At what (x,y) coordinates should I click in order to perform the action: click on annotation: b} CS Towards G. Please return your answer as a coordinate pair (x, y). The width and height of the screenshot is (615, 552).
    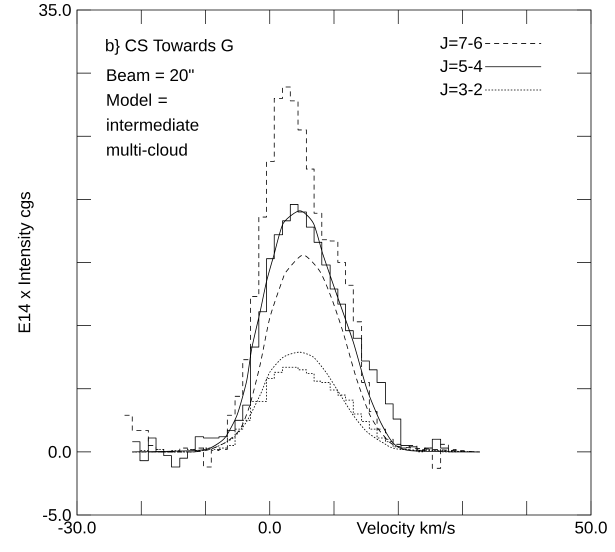
    Looking at the image, I should click on (169, 46).